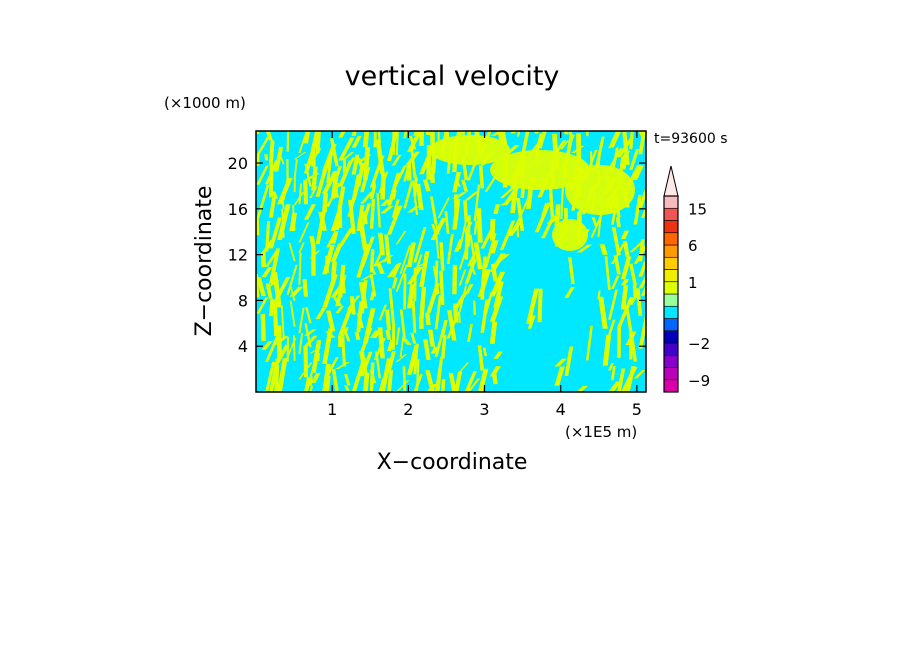 This screenshot has height=654, width=904. Describe the element at coordinates (561, 409) in the screenshot. I see `x-tick-label: 4` at that location.